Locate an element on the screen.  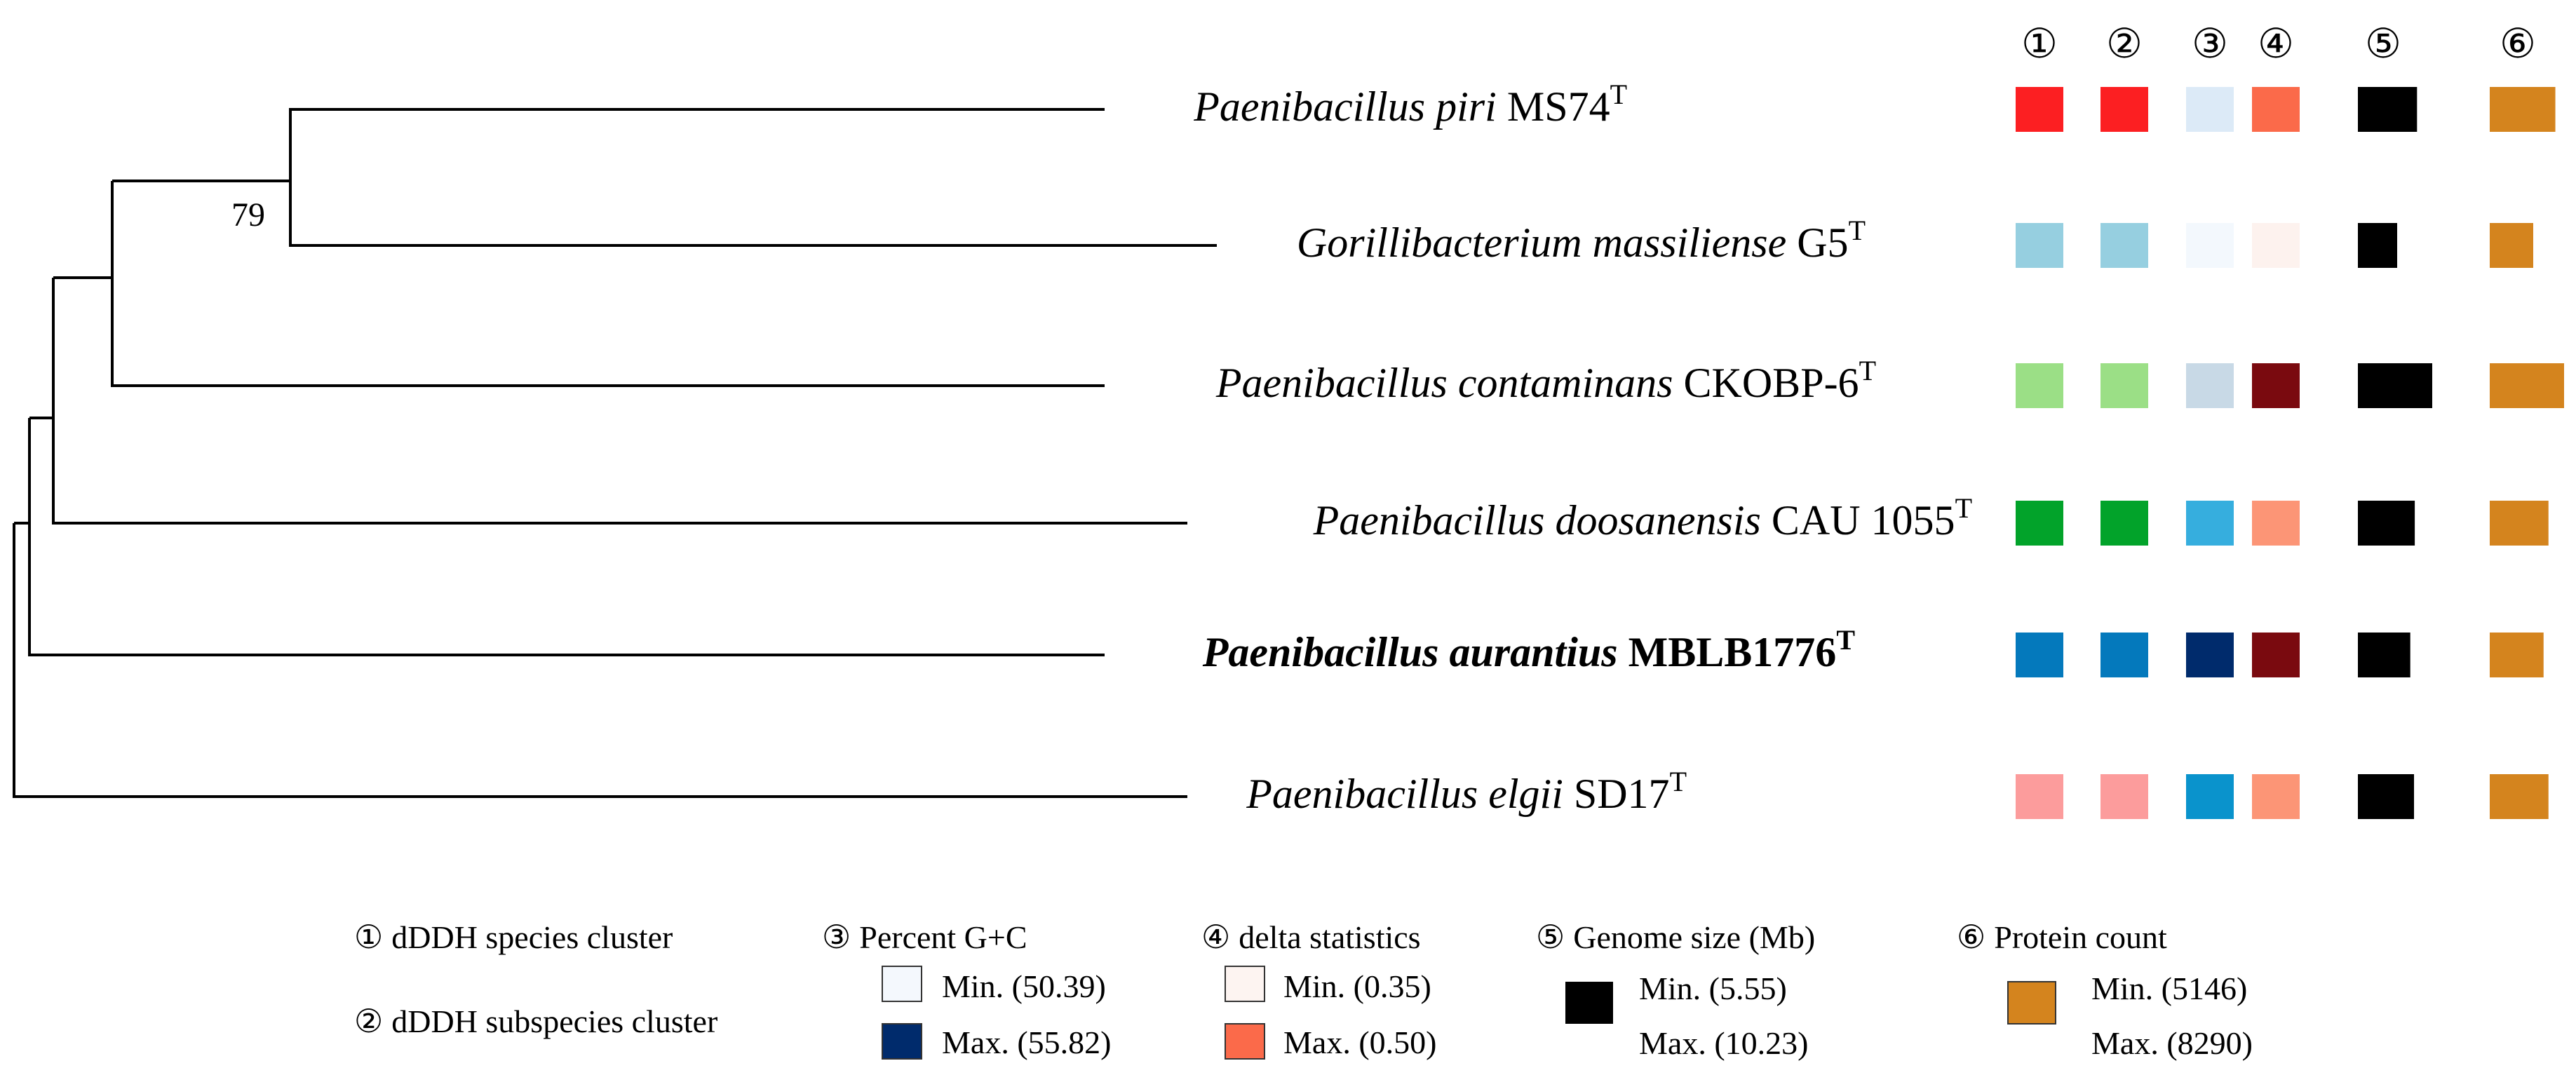
taxon-species: massiliense is located at coordinates (1684, 243).